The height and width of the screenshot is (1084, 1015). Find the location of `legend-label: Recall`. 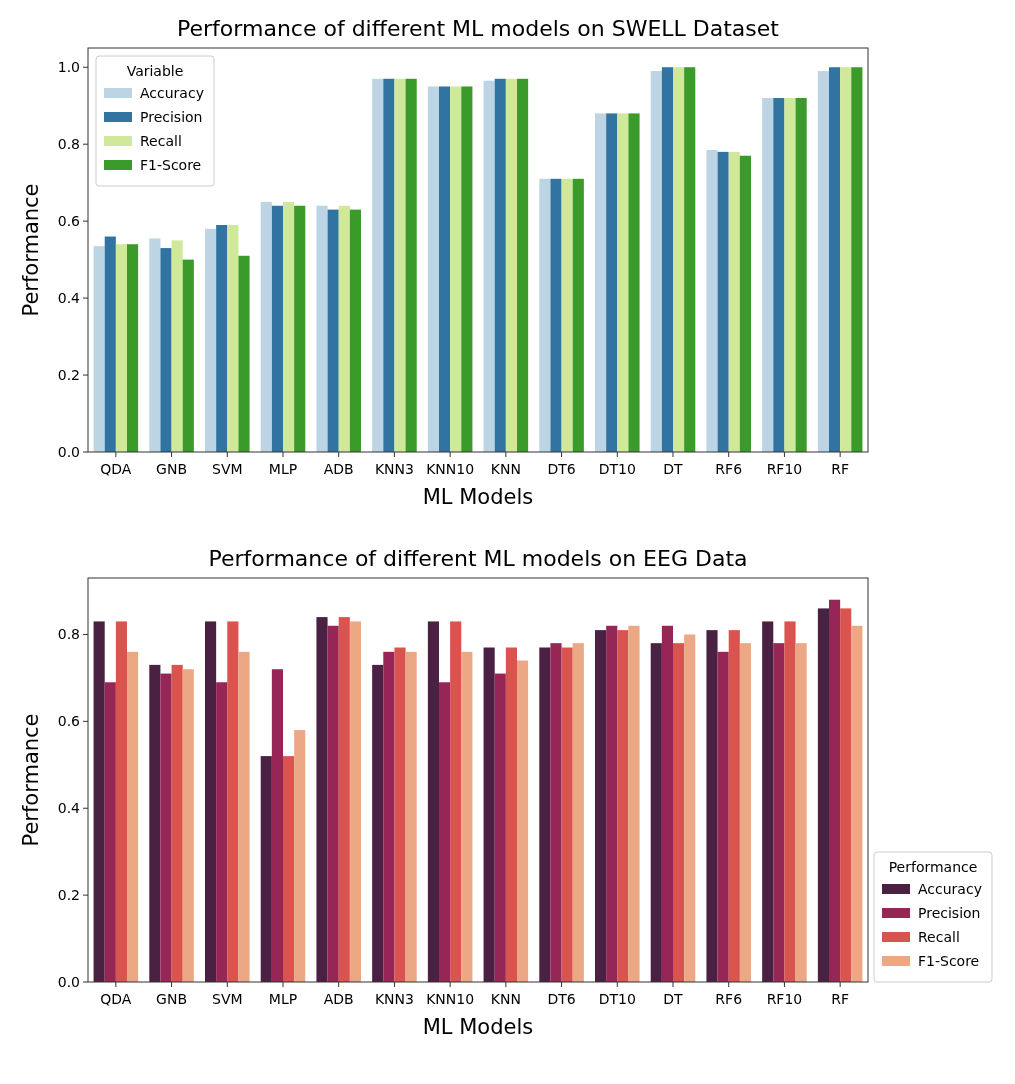

legend-label: Recall is located at coordinates (939, 937).